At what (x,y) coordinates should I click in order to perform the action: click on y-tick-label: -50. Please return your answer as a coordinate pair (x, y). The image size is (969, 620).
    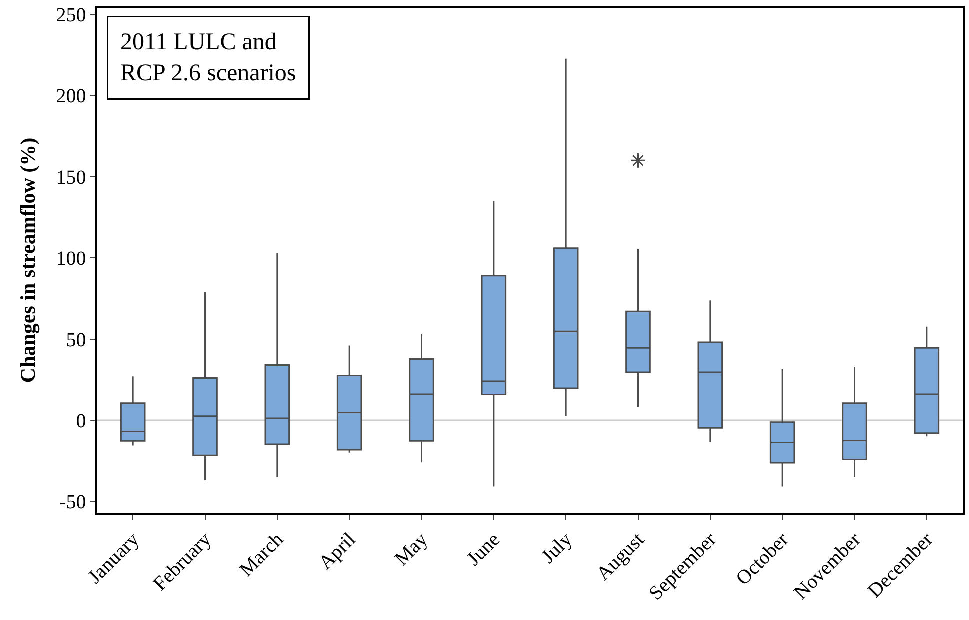
    Looking at the image, I should click on (73, 503).